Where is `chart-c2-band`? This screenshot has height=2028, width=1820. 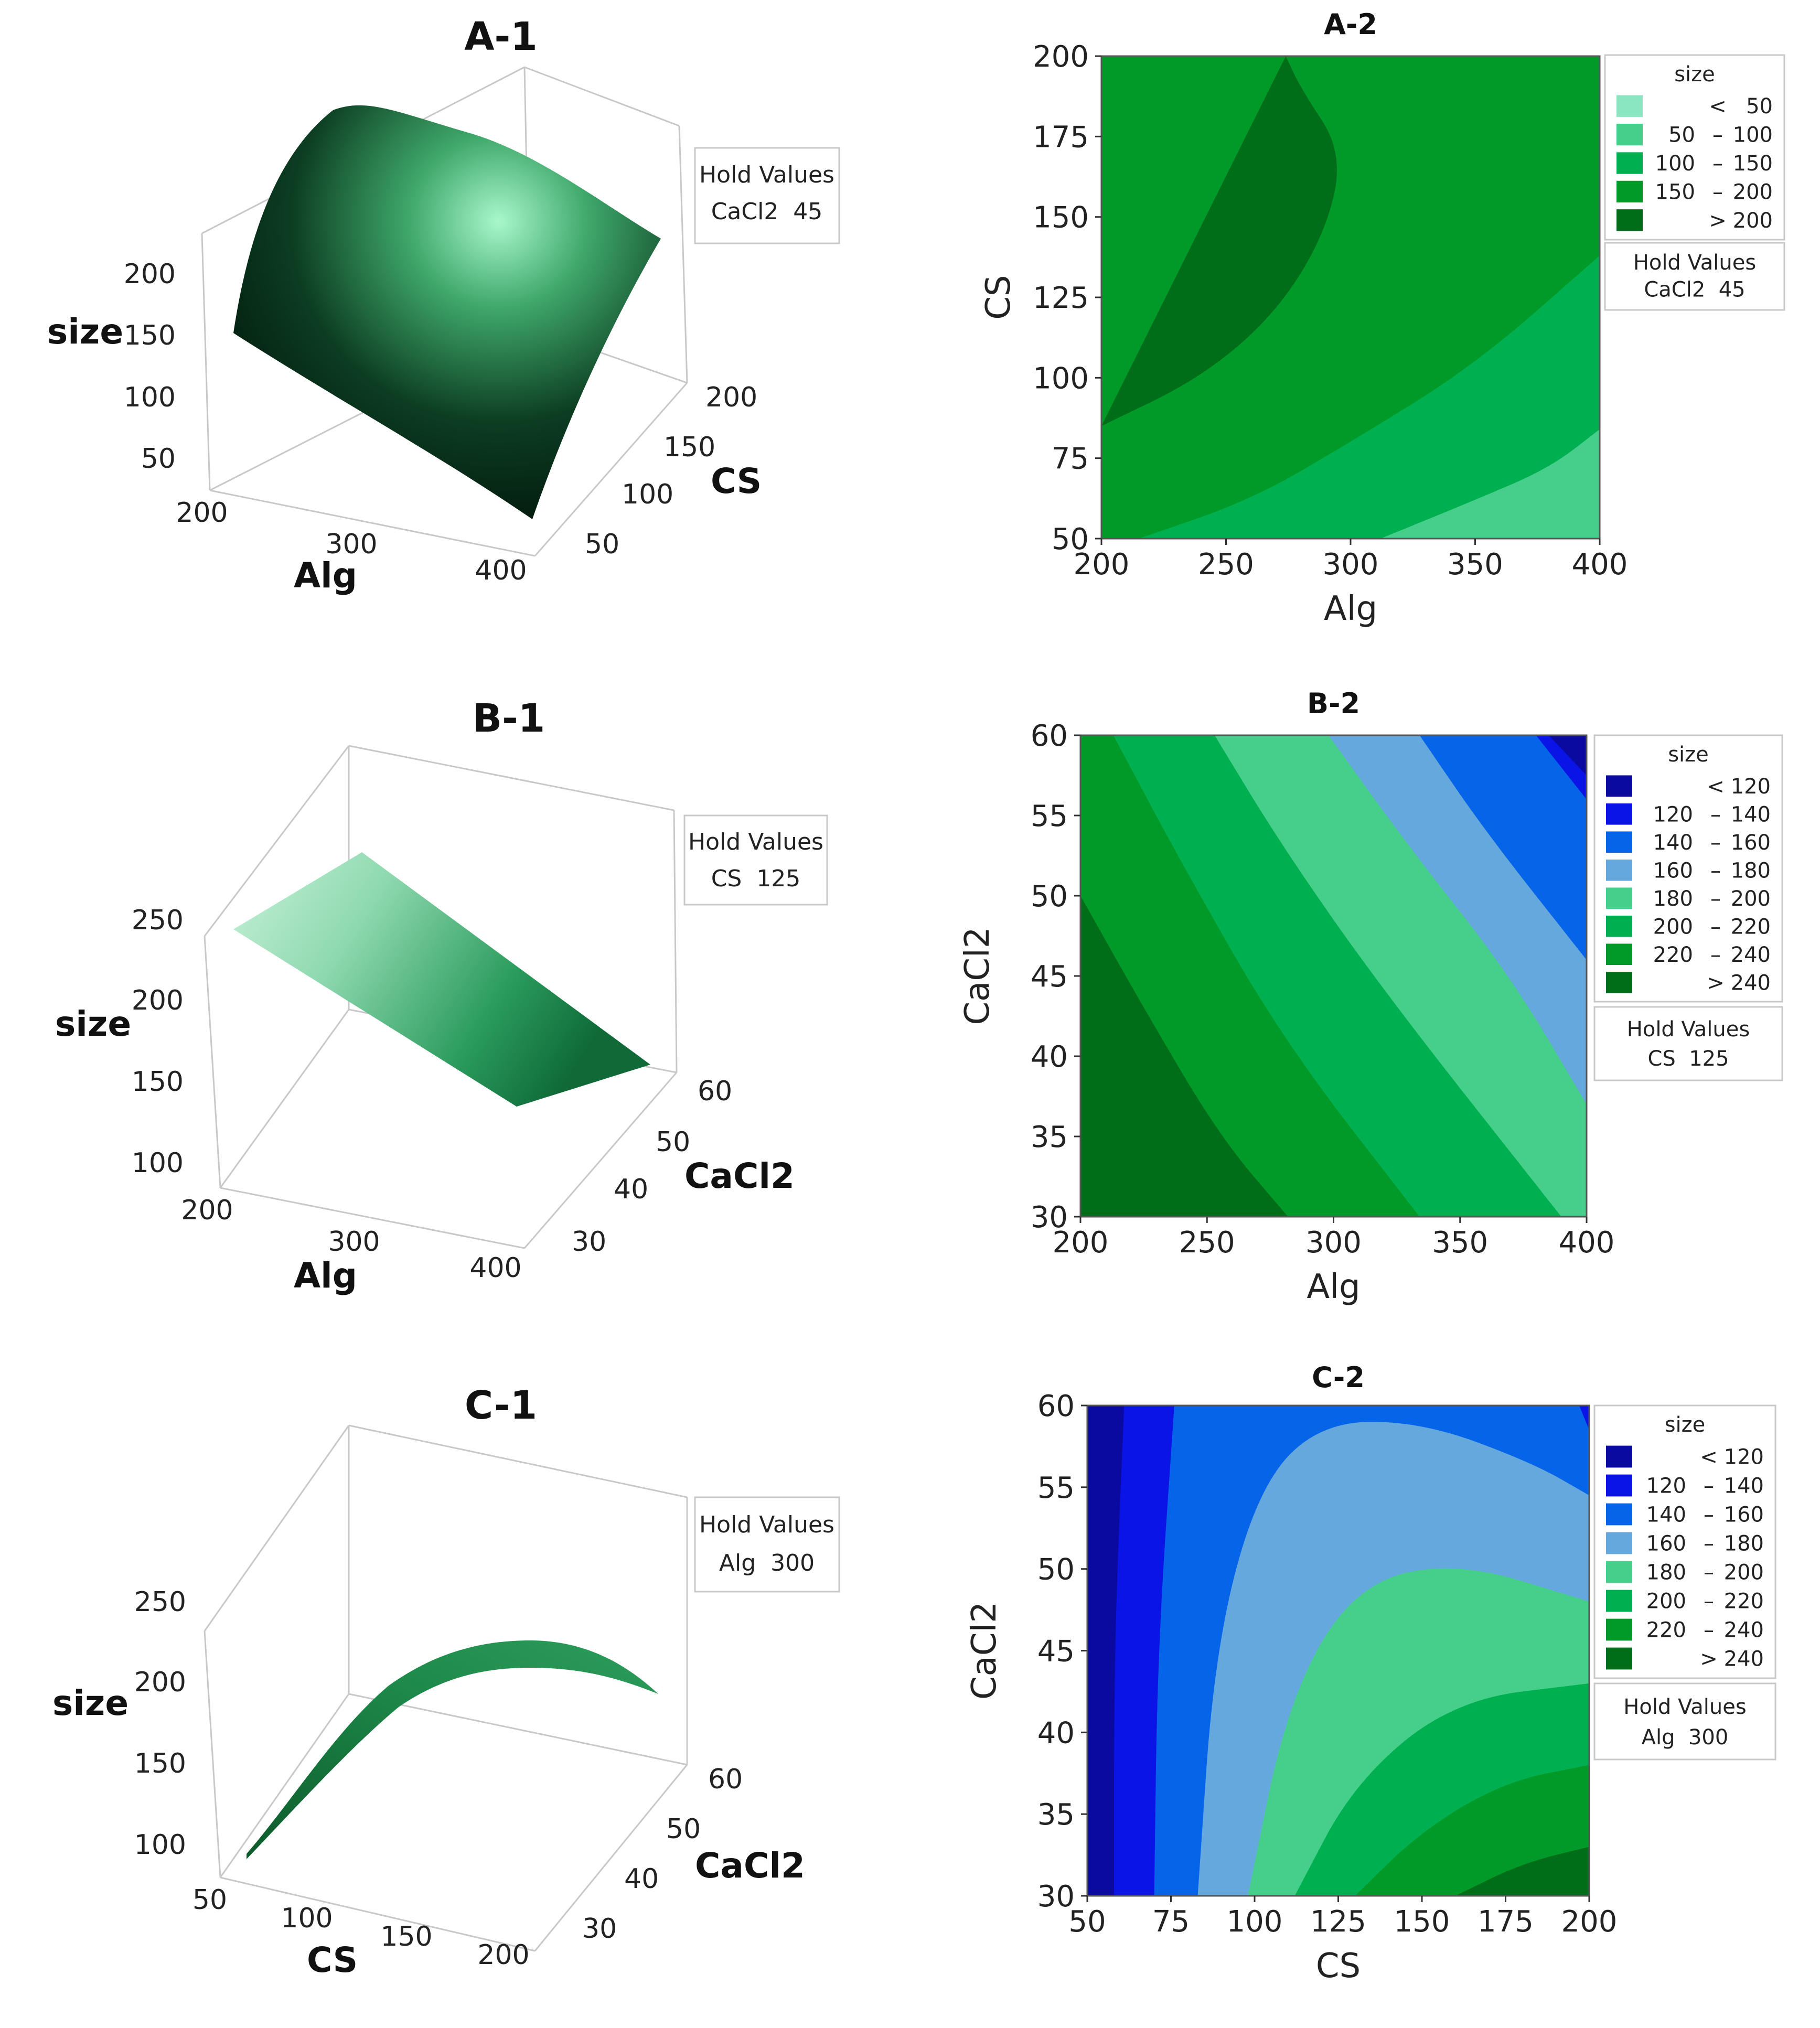 chart-c2-band is located at coordinates (1522, 1871).